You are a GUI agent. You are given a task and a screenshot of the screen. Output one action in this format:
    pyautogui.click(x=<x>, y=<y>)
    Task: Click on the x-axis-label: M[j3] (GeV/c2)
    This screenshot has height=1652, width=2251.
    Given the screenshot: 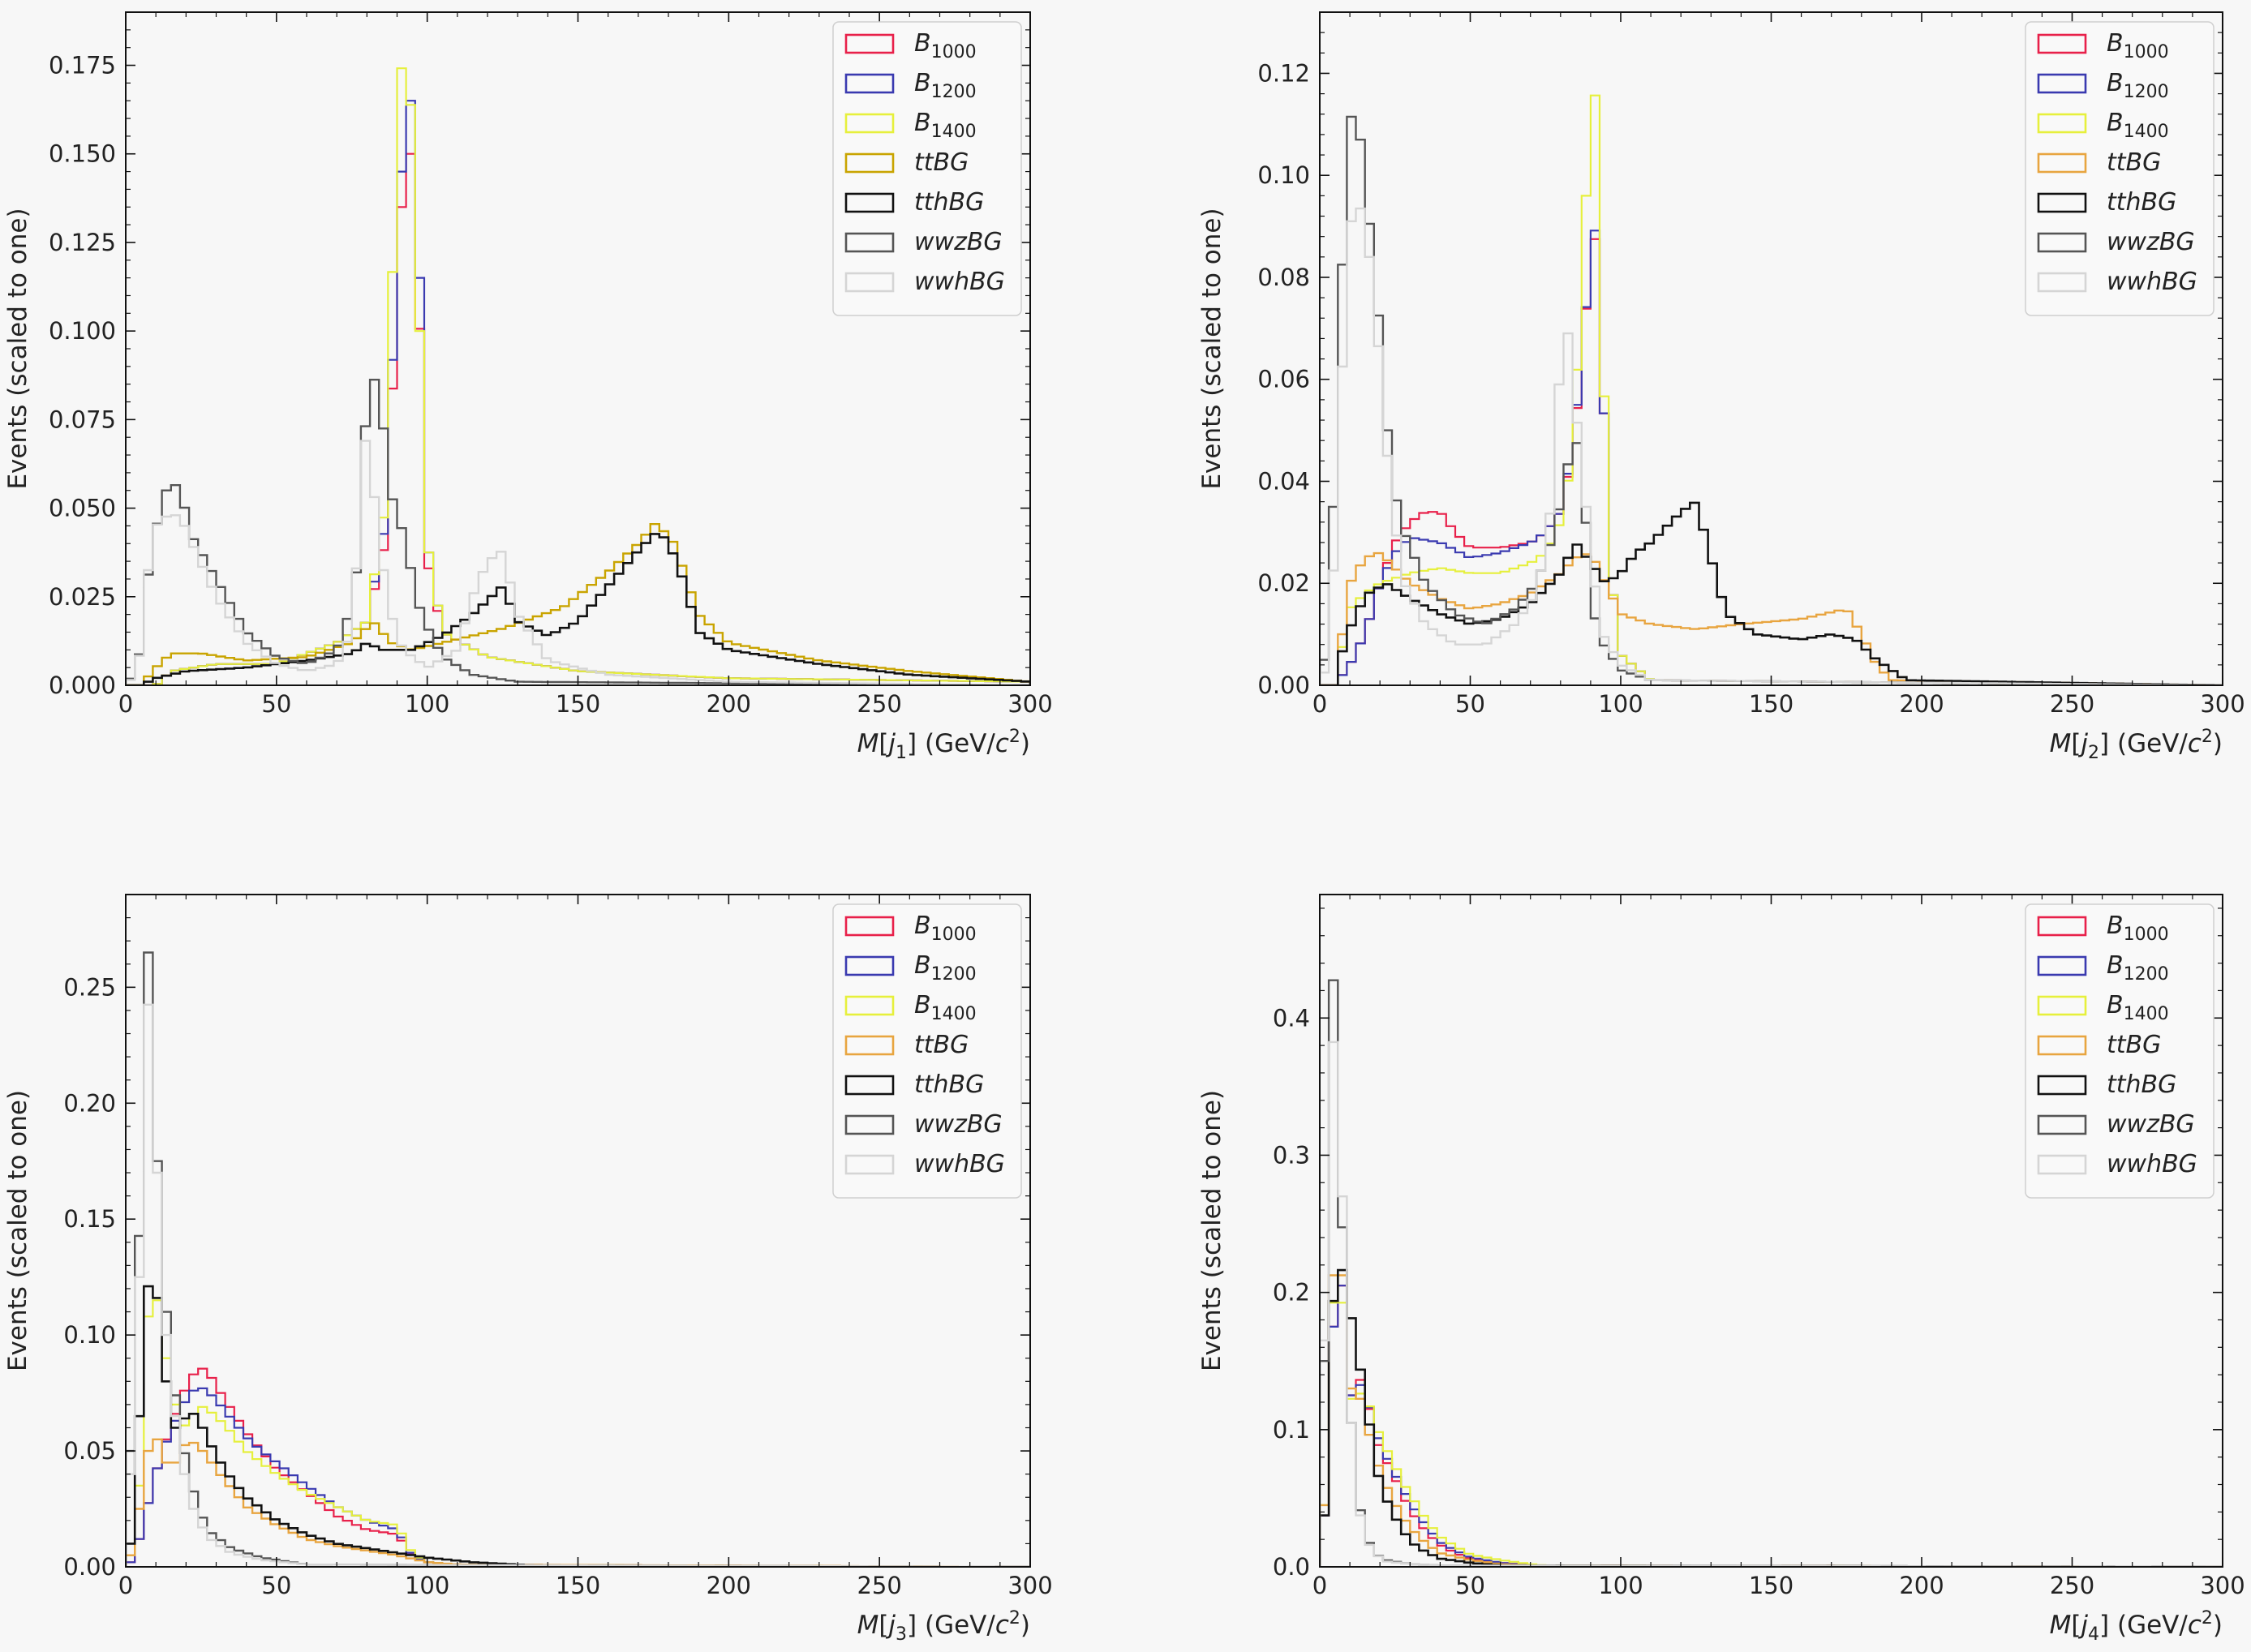 What is the action you would take?
    pyautogui.click(x=944, y=1627)
    